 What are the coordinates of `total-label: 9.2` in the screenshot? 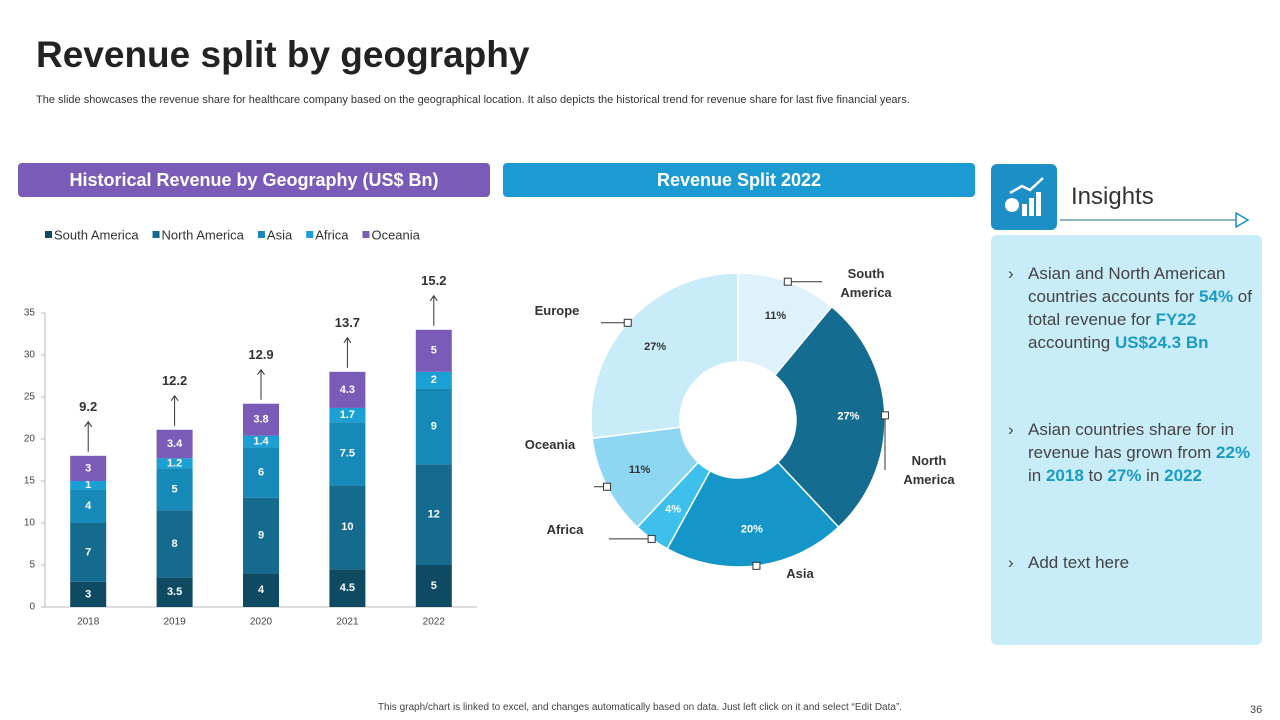 It's located at (88, 406).